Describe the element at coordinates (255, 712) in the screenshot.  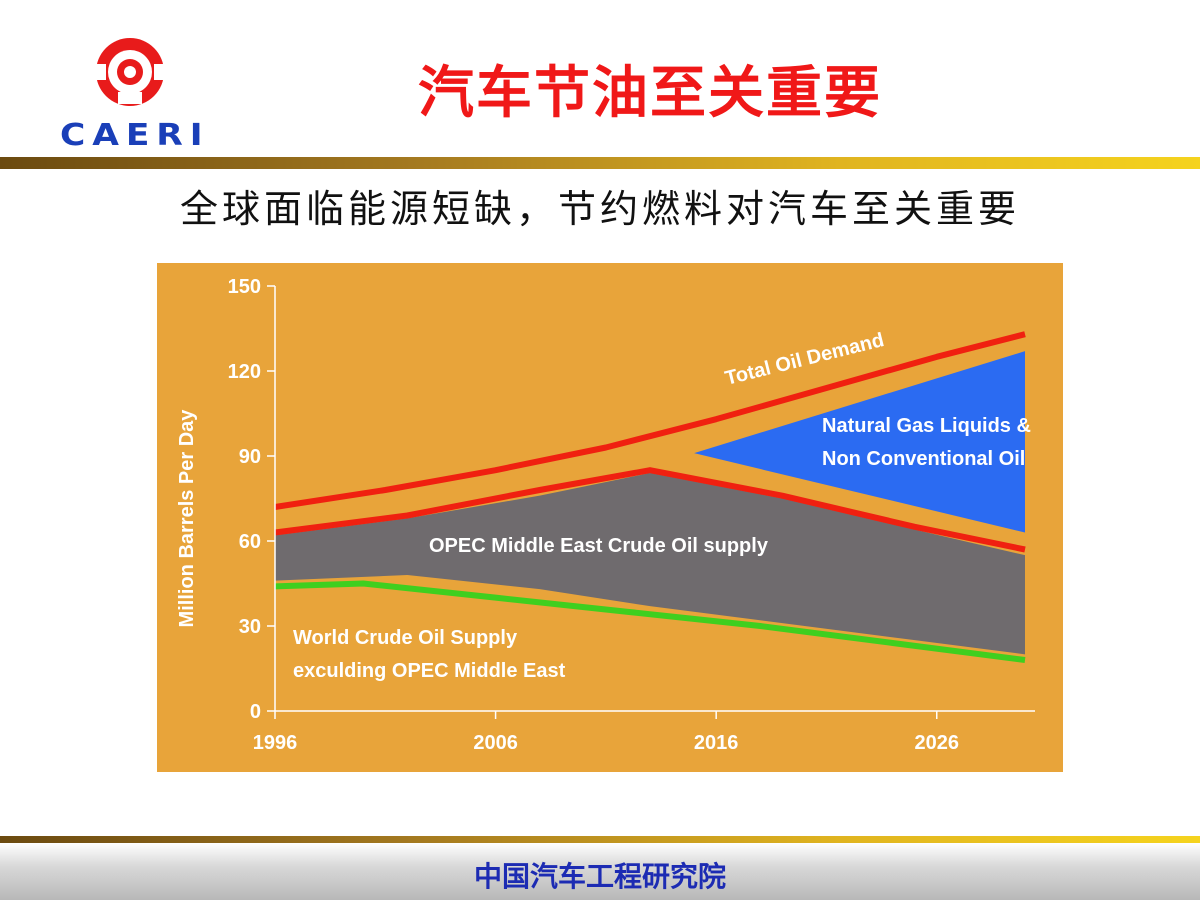
I see `y-tick-label: 0` at that location.